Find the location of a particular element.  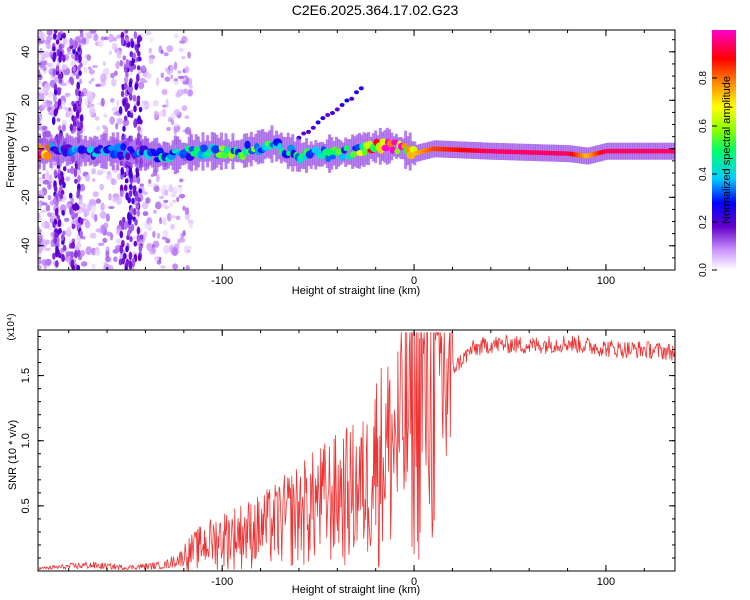

colorbar-gradient is located at coordinates (724, 150).